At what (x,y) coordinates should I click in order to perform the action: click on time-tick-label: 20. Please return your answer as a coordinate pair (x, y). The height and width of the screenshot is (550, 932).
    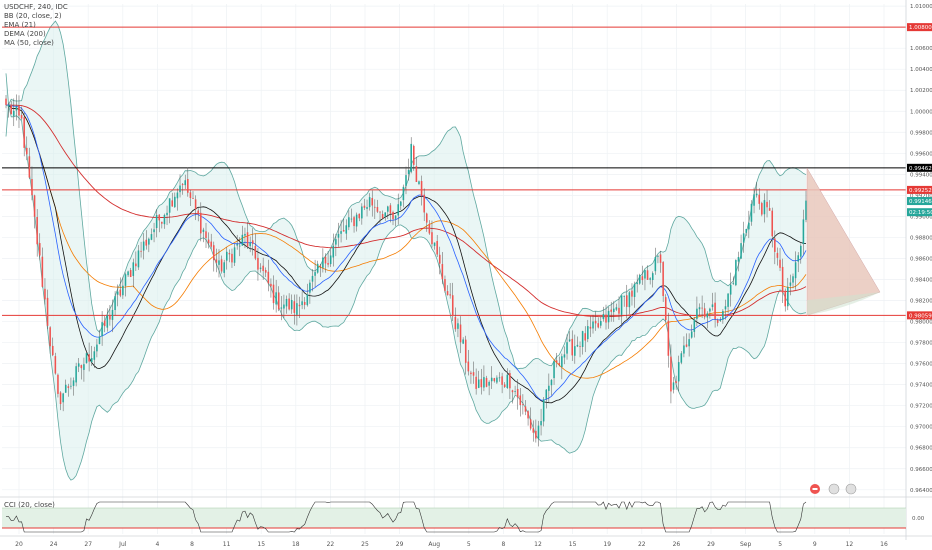
    Looking at the image, I should click on (19, 544).